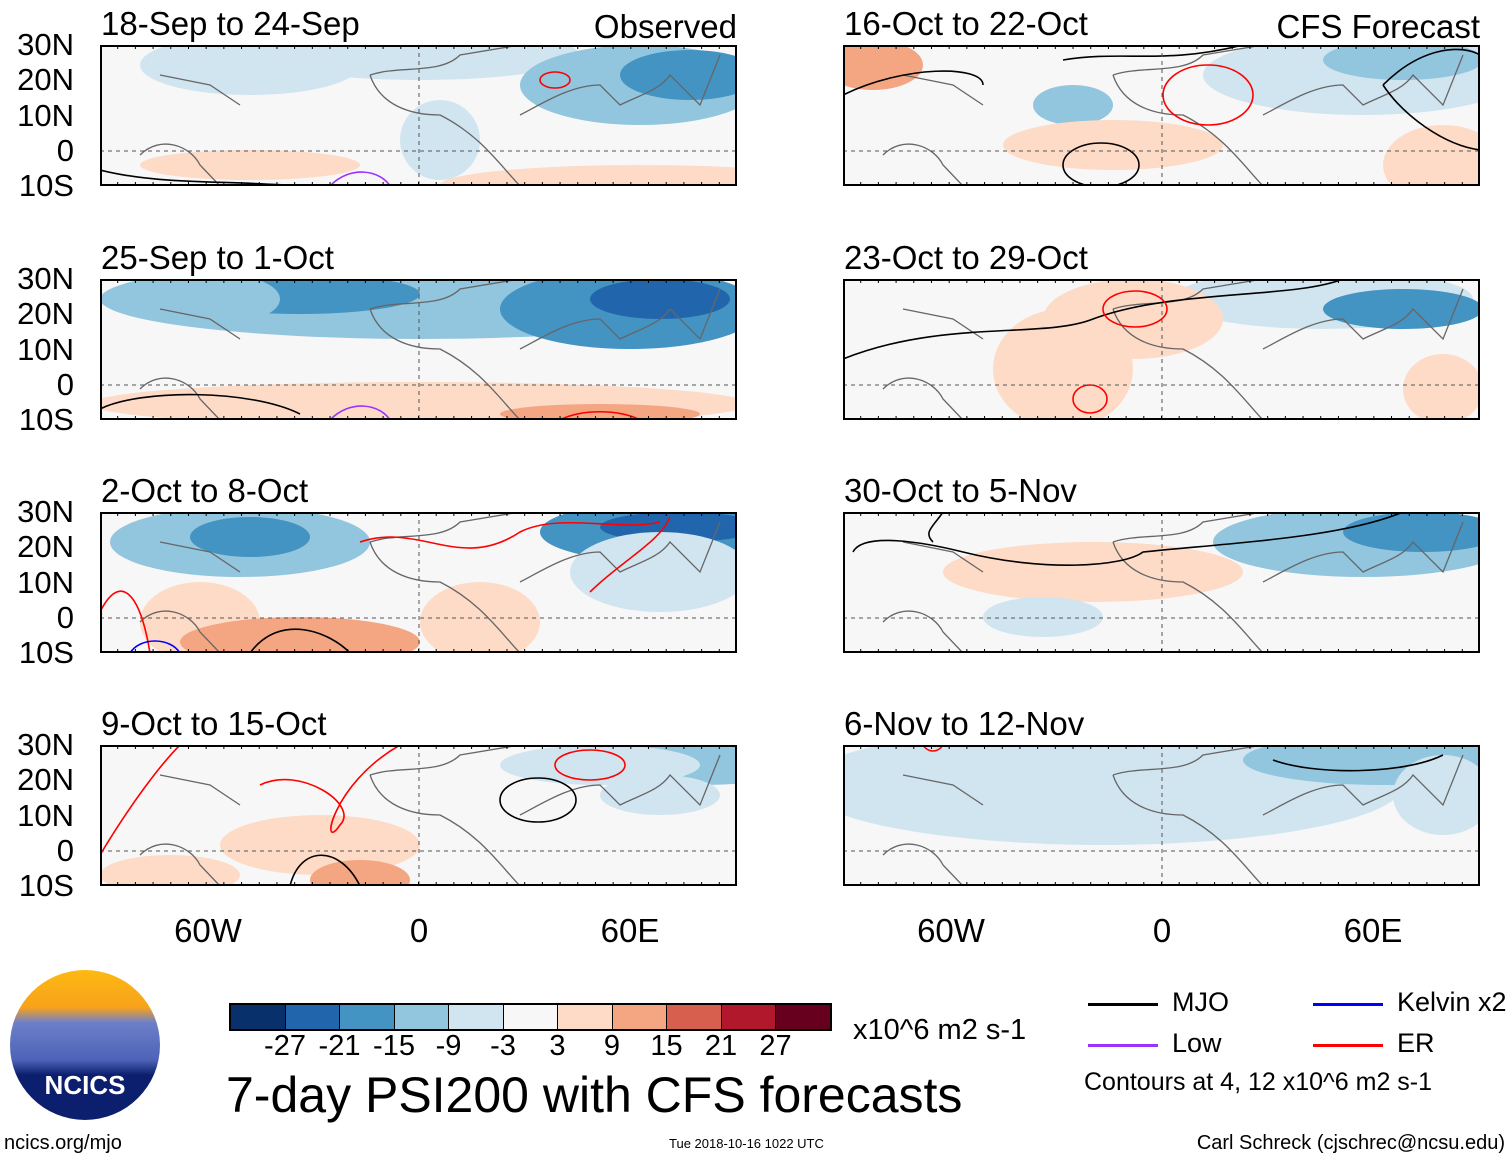 This screenshot has height=1159, width=1510. I want to click on colorbar-units: x10^6 m2 s-1, so click(940, 1030).